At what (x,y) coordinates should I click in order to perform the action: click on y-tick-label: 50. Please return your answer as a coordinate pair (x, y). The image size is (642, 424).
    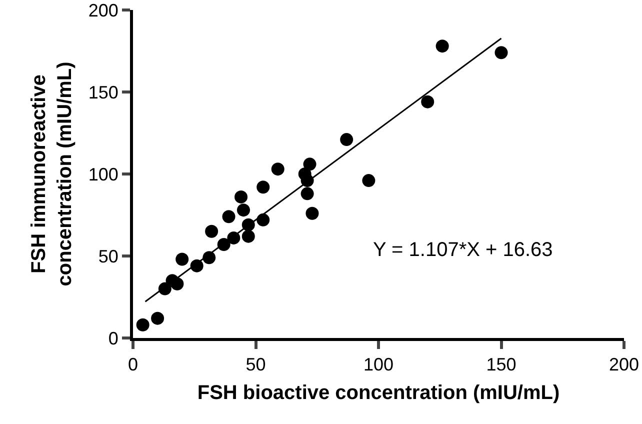
    Looking at the image, I should click on (108, 256).